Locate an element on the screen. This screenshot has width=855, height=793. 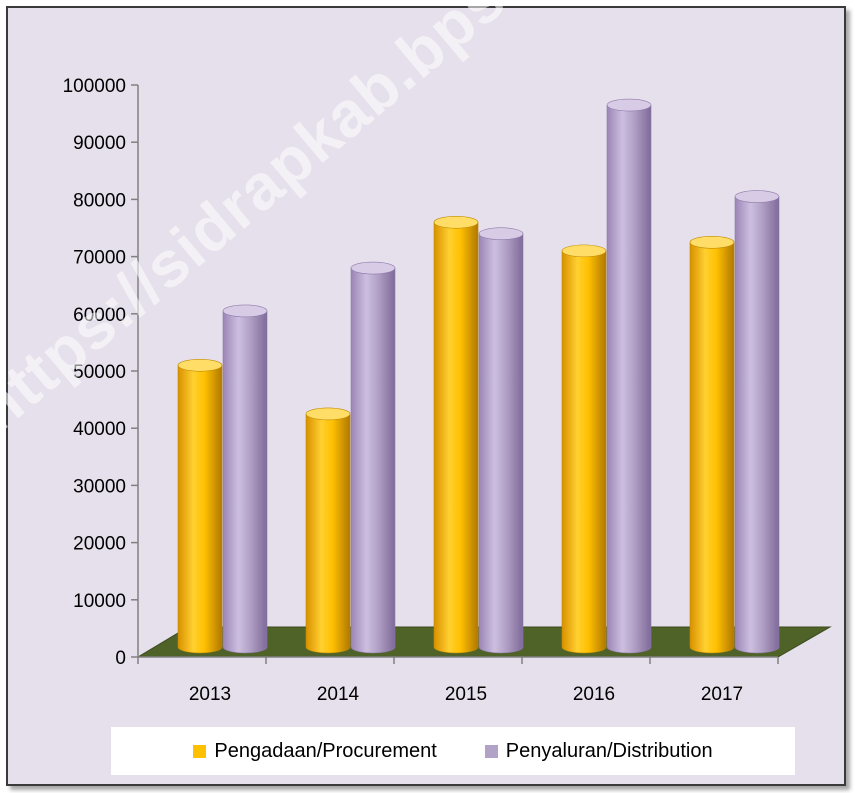
legend-swatch-procurement is located at coordinates (200, 751).